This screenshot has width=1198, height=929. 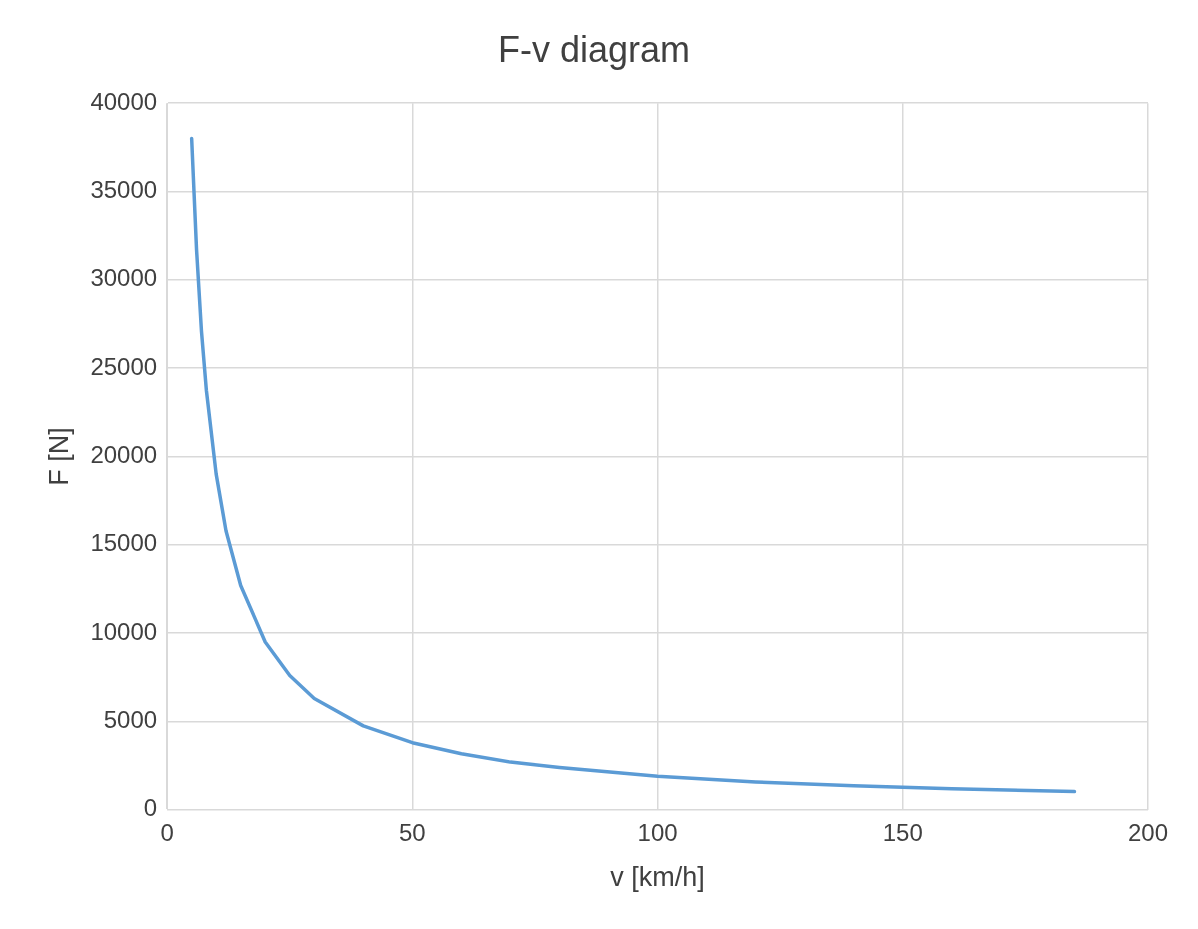 What do you see at coordinates (124, 543) in the screenshot?
I see `y-tick-label: 15000` at bounding box center [124, 543].